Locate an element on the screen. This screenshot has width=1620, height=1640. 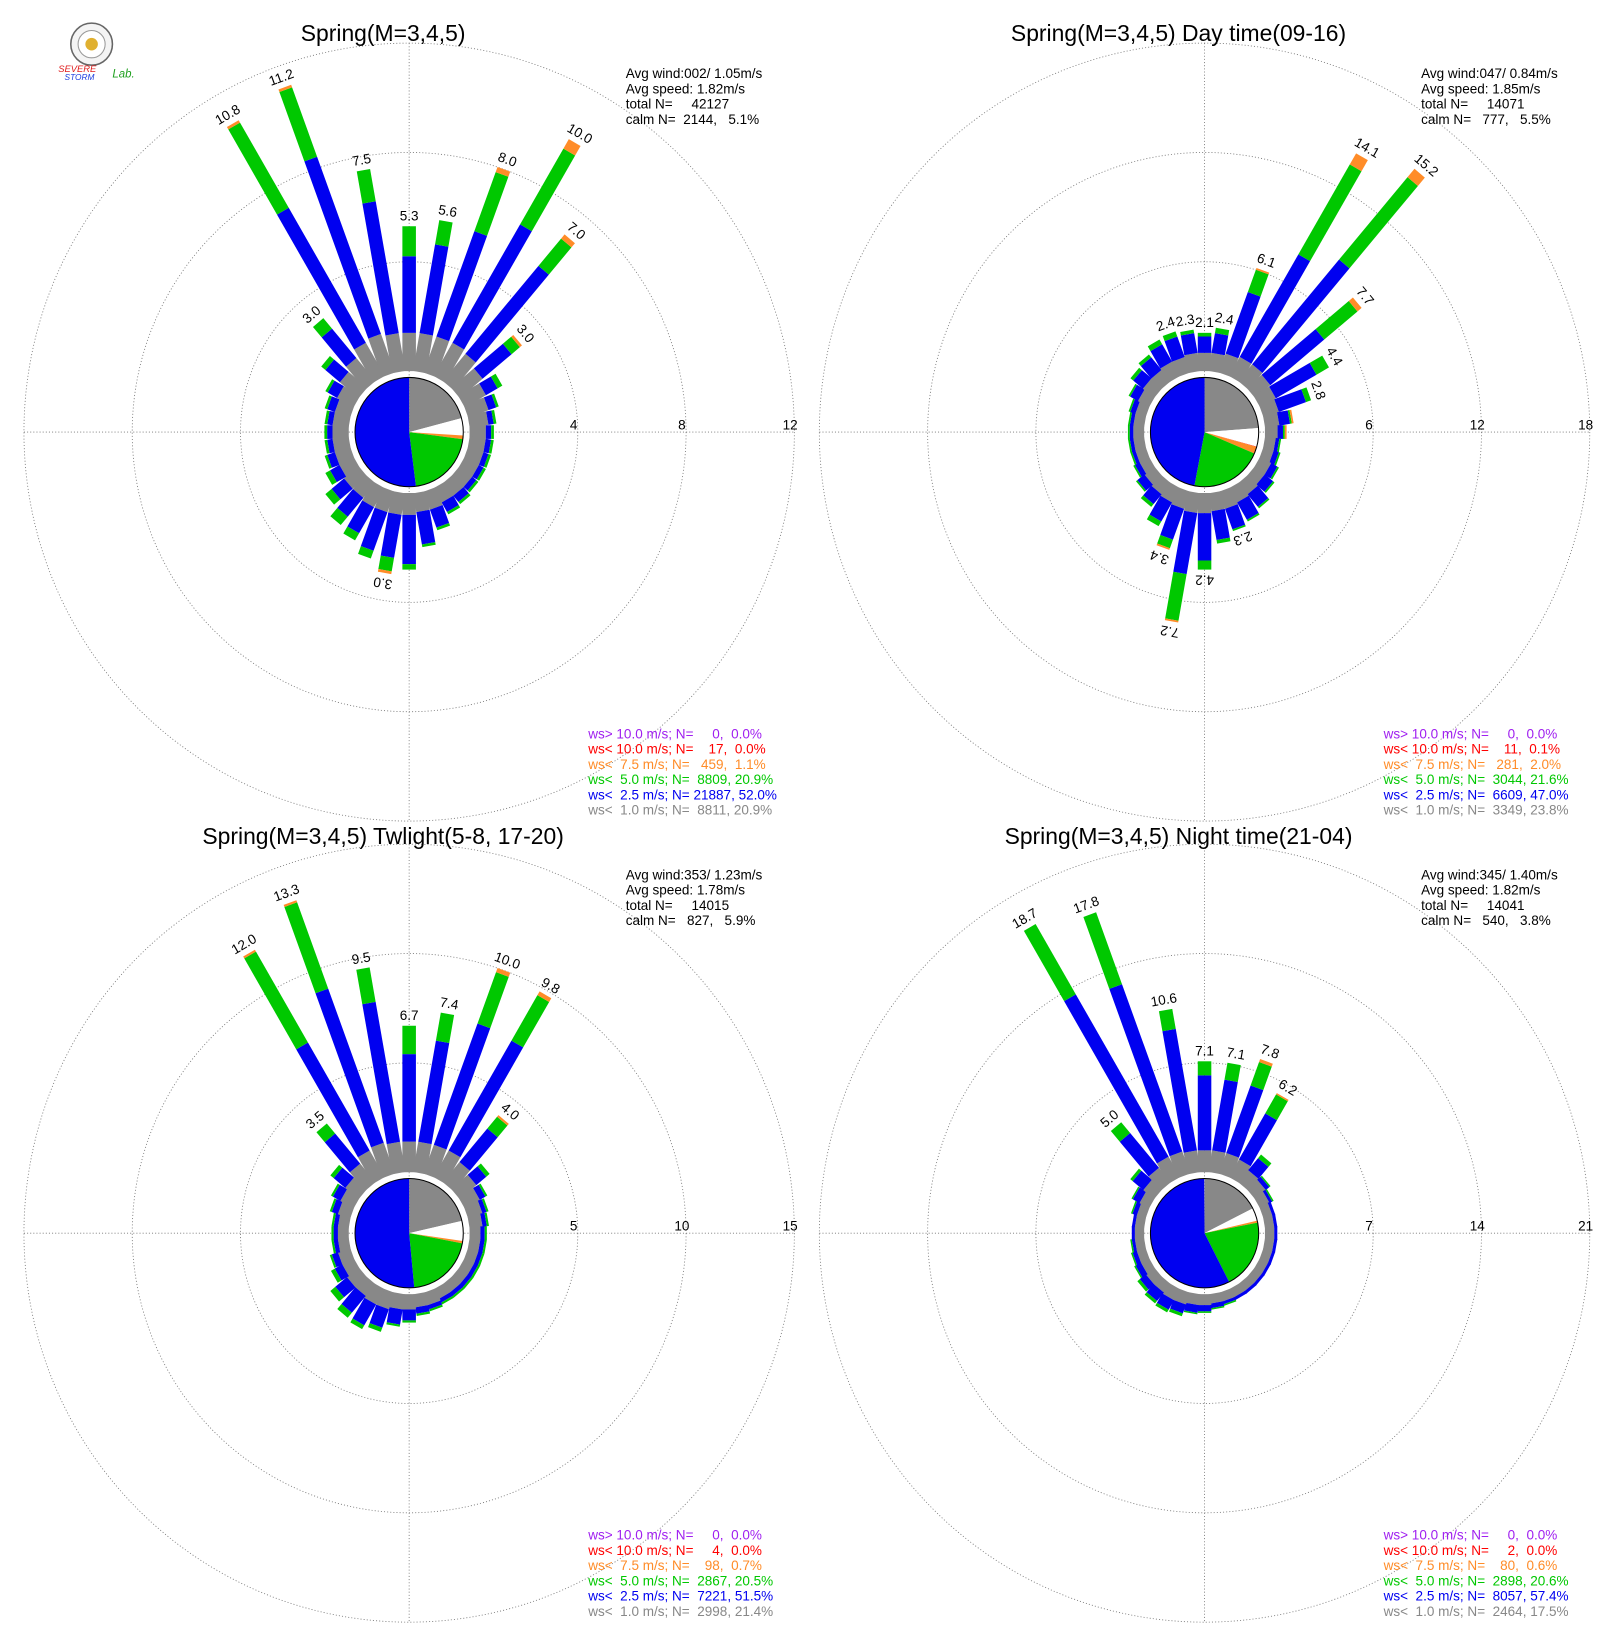
pie-slice is located at coordinates (1231, 1252).